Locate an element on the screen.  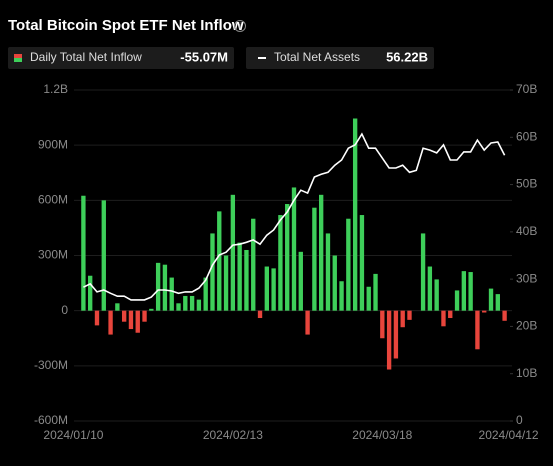
legend-value: -55.07M is located at coordinates (204, 56).